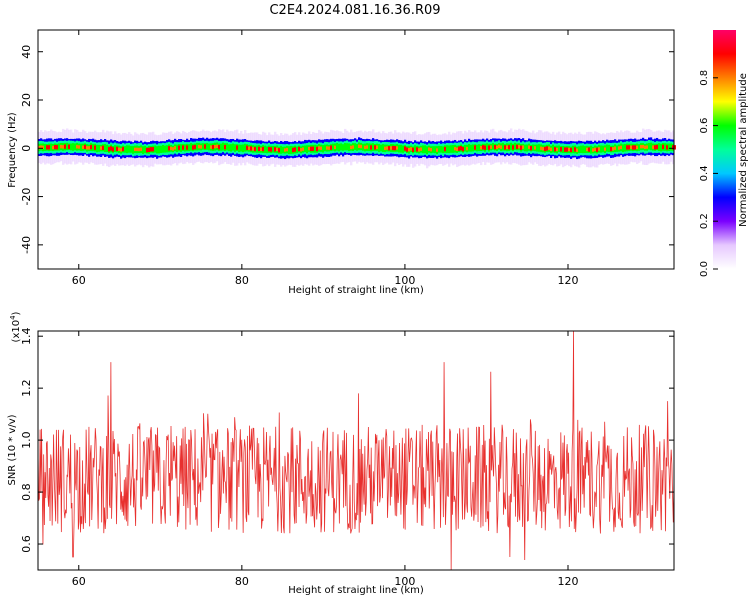 Image resolution: width=750 pixels, height=600 pixels. I want to click on colorbar-tick-label: 0.8, so click(704, 78).